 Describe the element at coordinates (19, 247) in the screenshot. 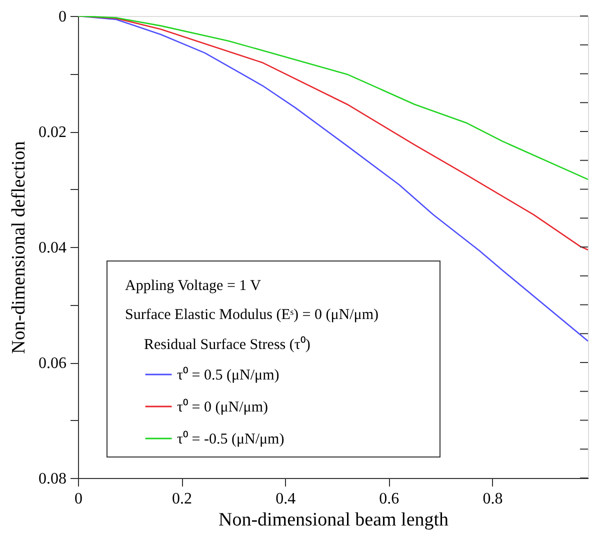

I see `y-axis-title: Non-dimensional deflection` at that location.